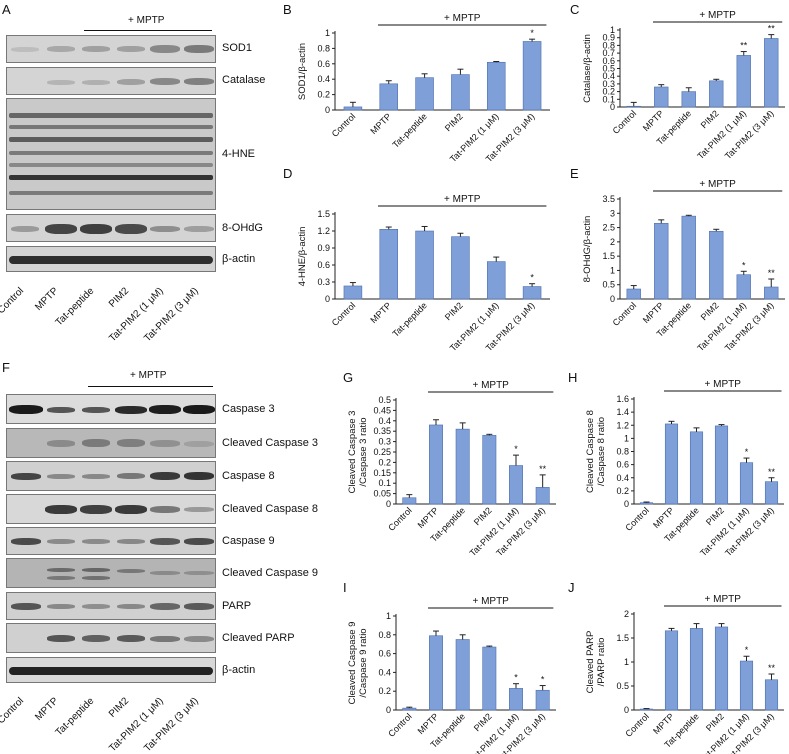 The image size is (789, 754). What do you see at coordinates (244, 80) in the screenshot?
I see `blot-label-catalase: Catalase` at bounding box center [244, 80].